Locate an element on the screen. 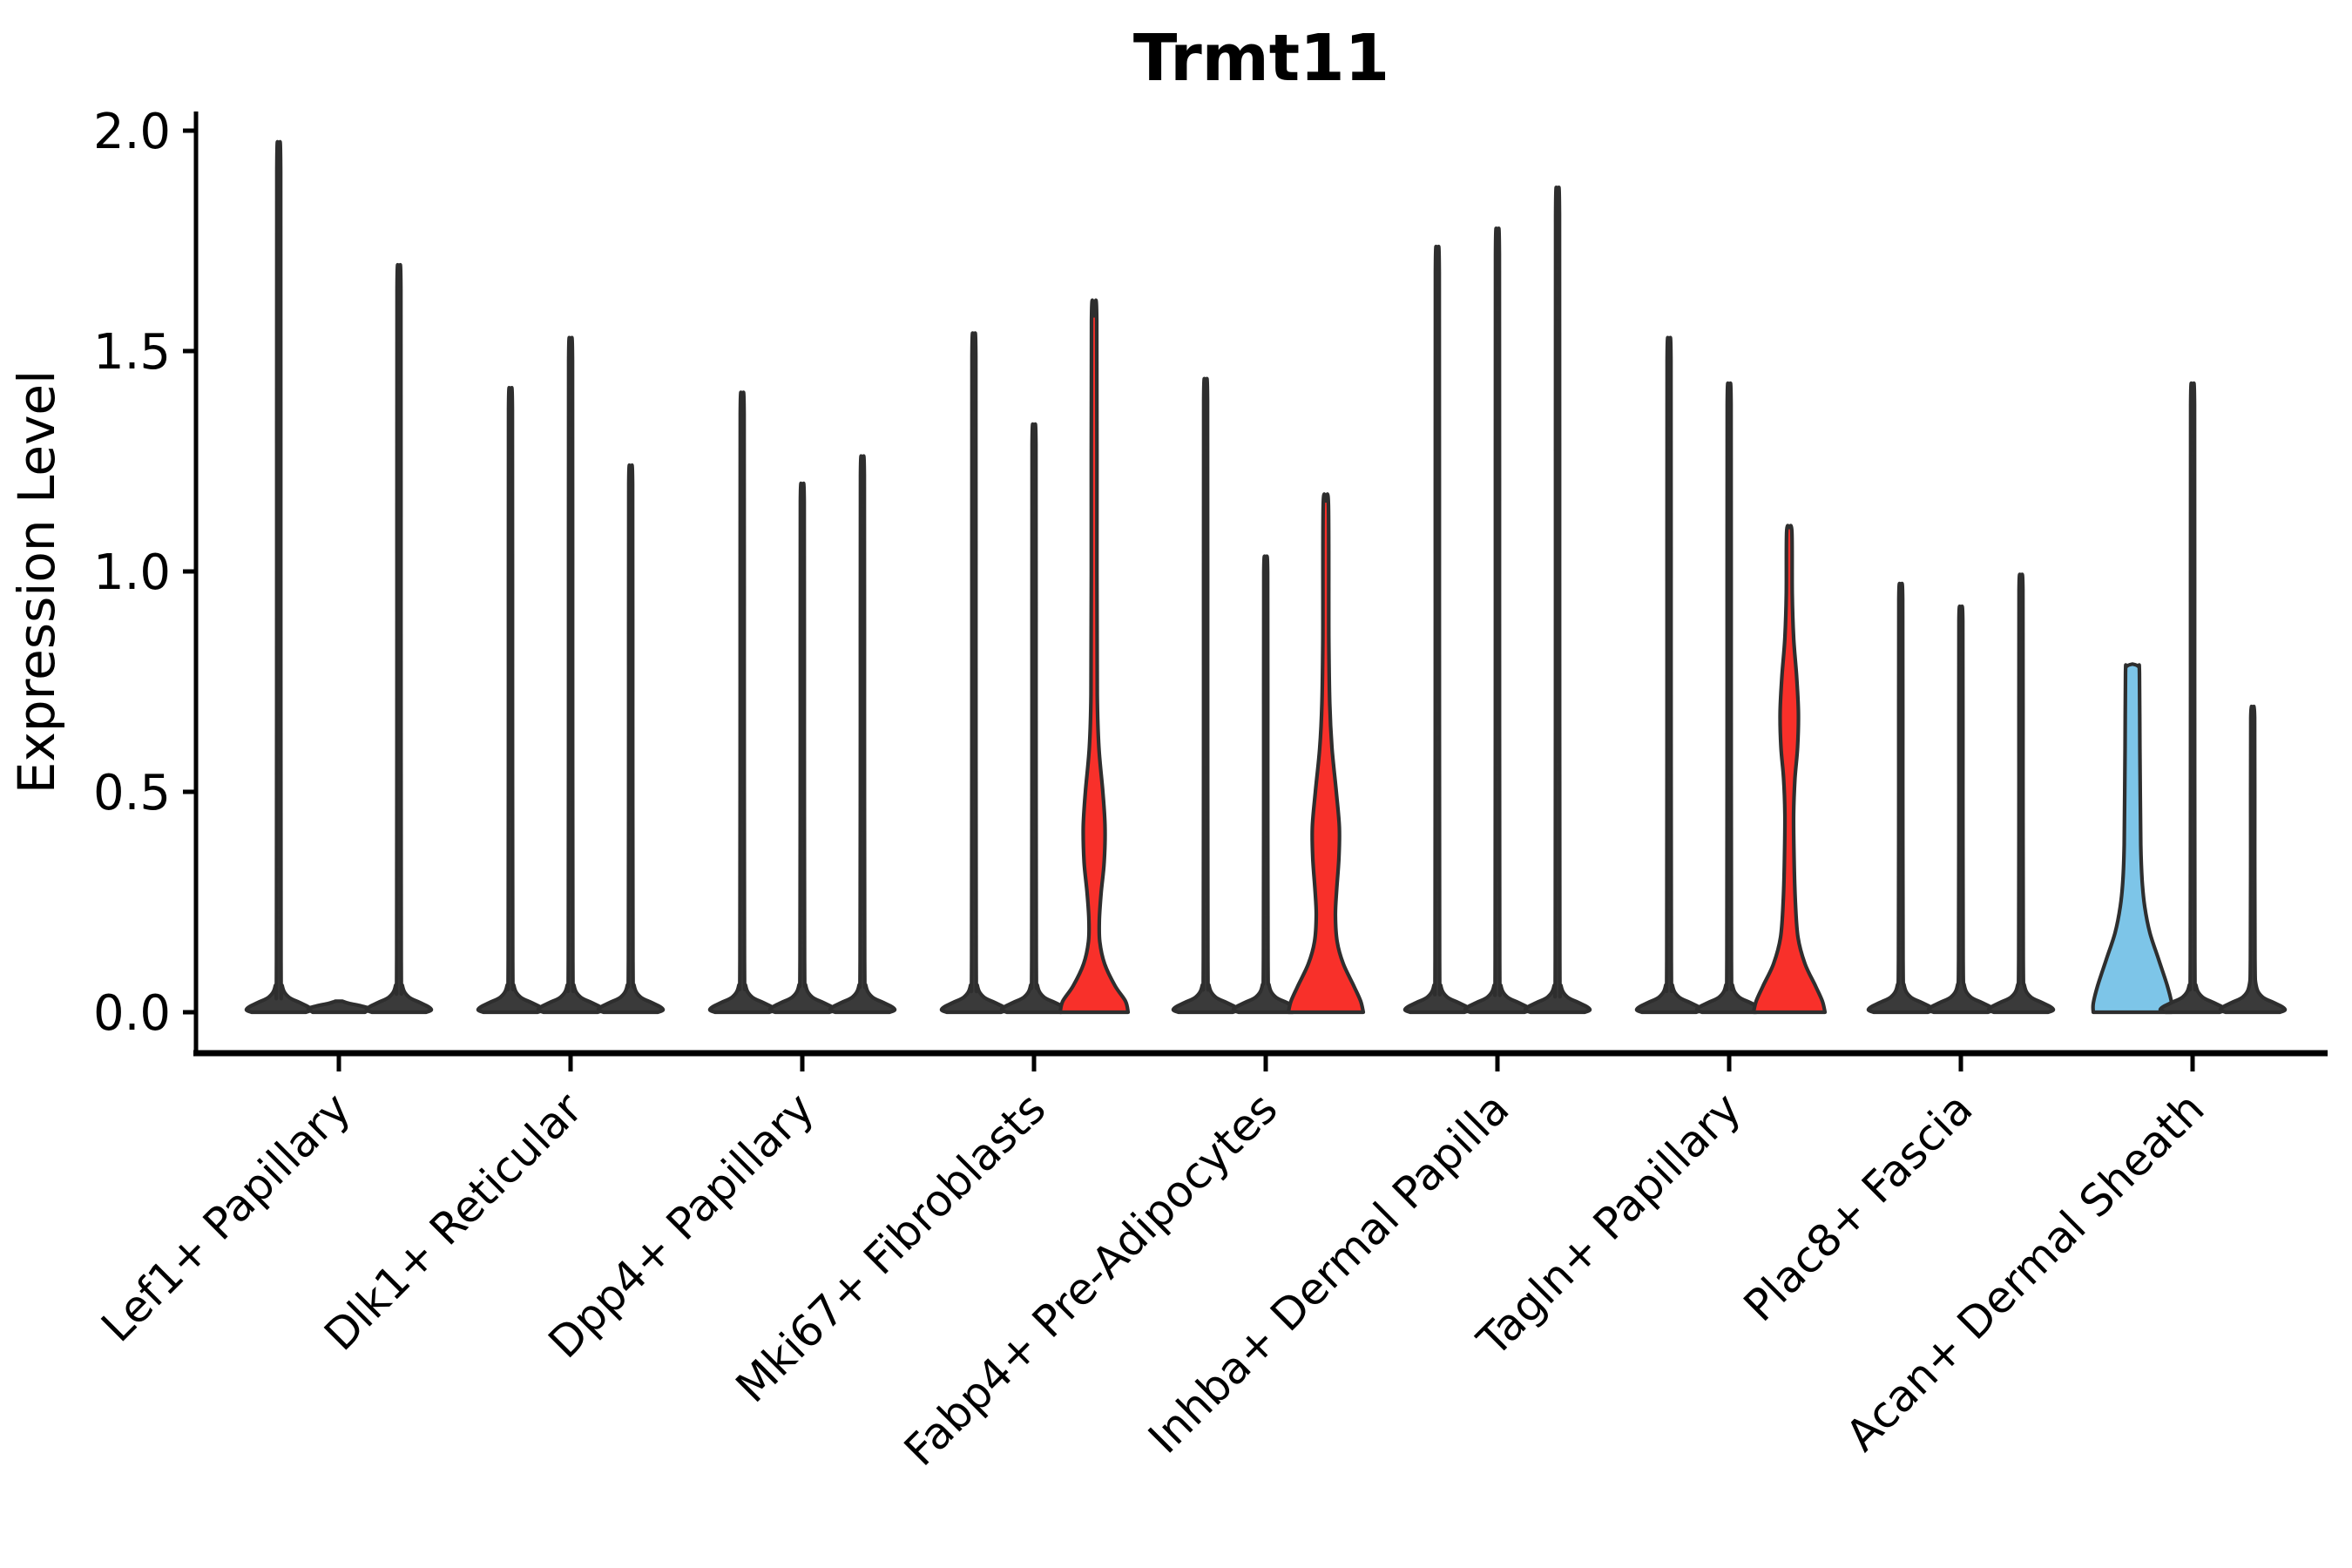 The image size is (2352, 1568). y-tick-label: 0.5 is located at coordinates (132, 793).